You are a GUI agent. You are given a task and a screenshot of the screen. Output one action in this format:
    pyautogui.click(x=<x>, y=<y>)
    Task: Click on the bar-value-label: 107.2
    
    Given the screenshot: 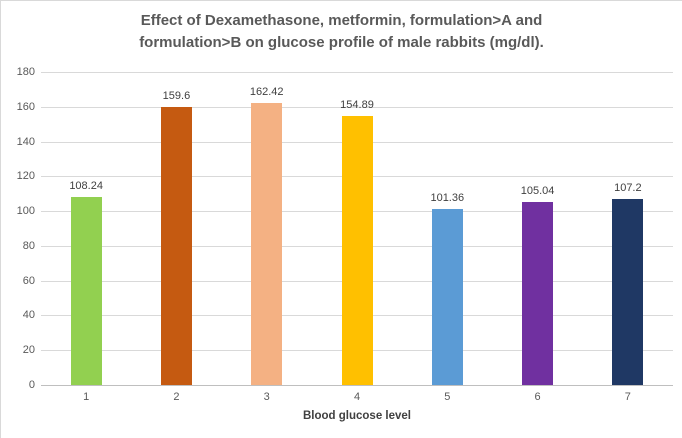 What is the action you would take?
    pyautogui.click(x=628, y=187)
    